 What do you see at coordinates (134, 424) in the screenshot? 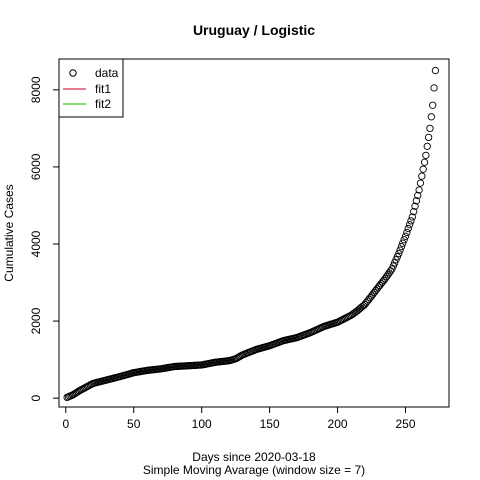
I see `x-tick-label: 50` at bounding box center [134, 424].